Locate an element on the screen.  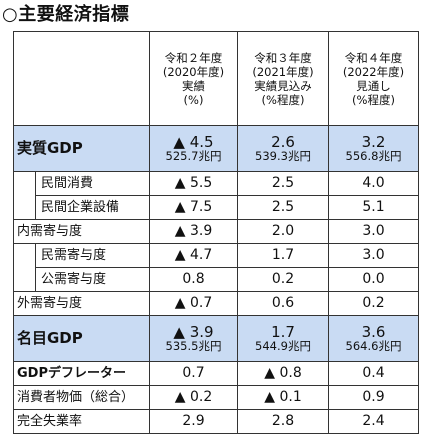
value-cell-fy2020: 0.8 is located at coordinates (193, 279).